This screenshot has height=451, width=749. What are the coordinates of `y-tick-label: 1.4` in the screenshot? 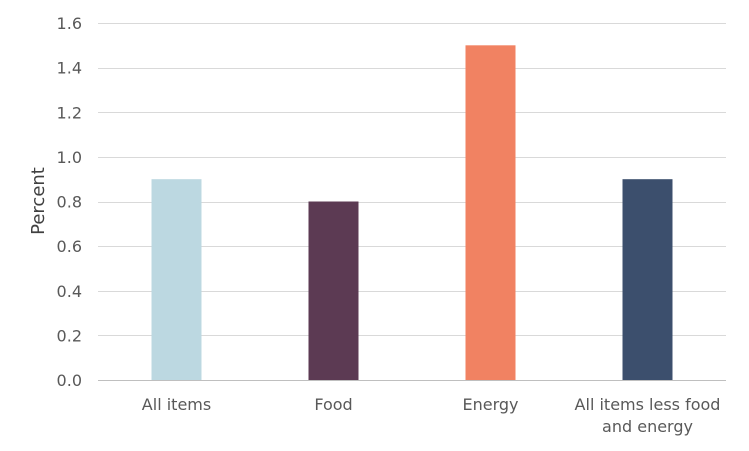 It's located at (69, 68).